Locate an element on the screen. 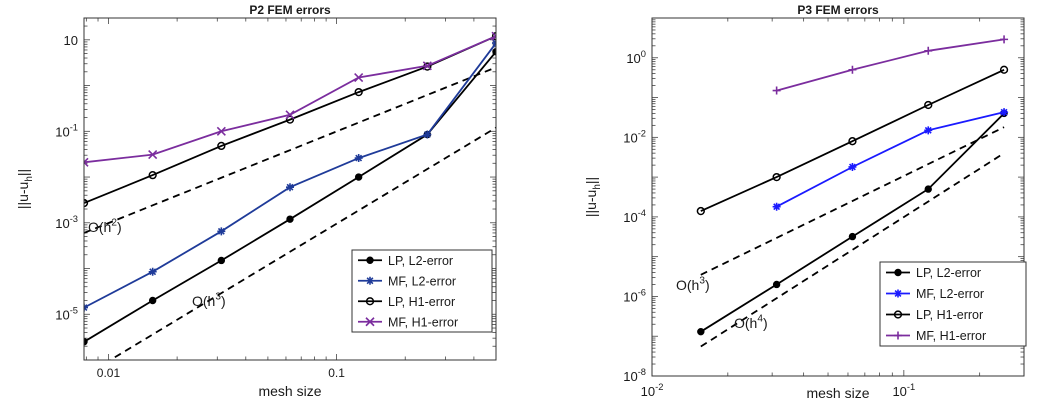 Image resolution: width=1038 pixels, height=404 pixels. reference-line-label: O(h2) is located at coordinates (105, 226).